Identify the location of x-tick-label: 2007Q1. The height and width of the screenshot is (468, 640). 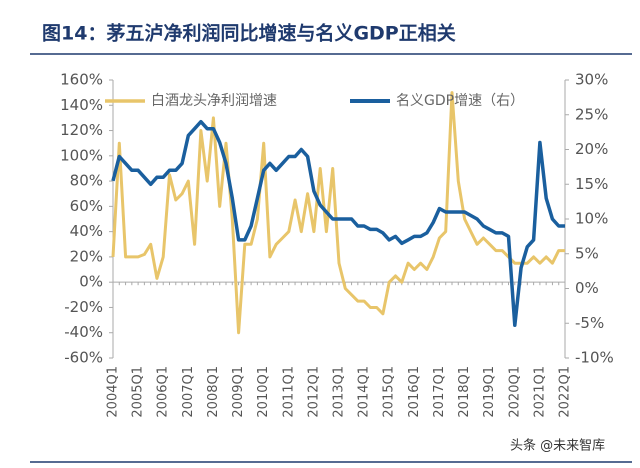
(188, 392).